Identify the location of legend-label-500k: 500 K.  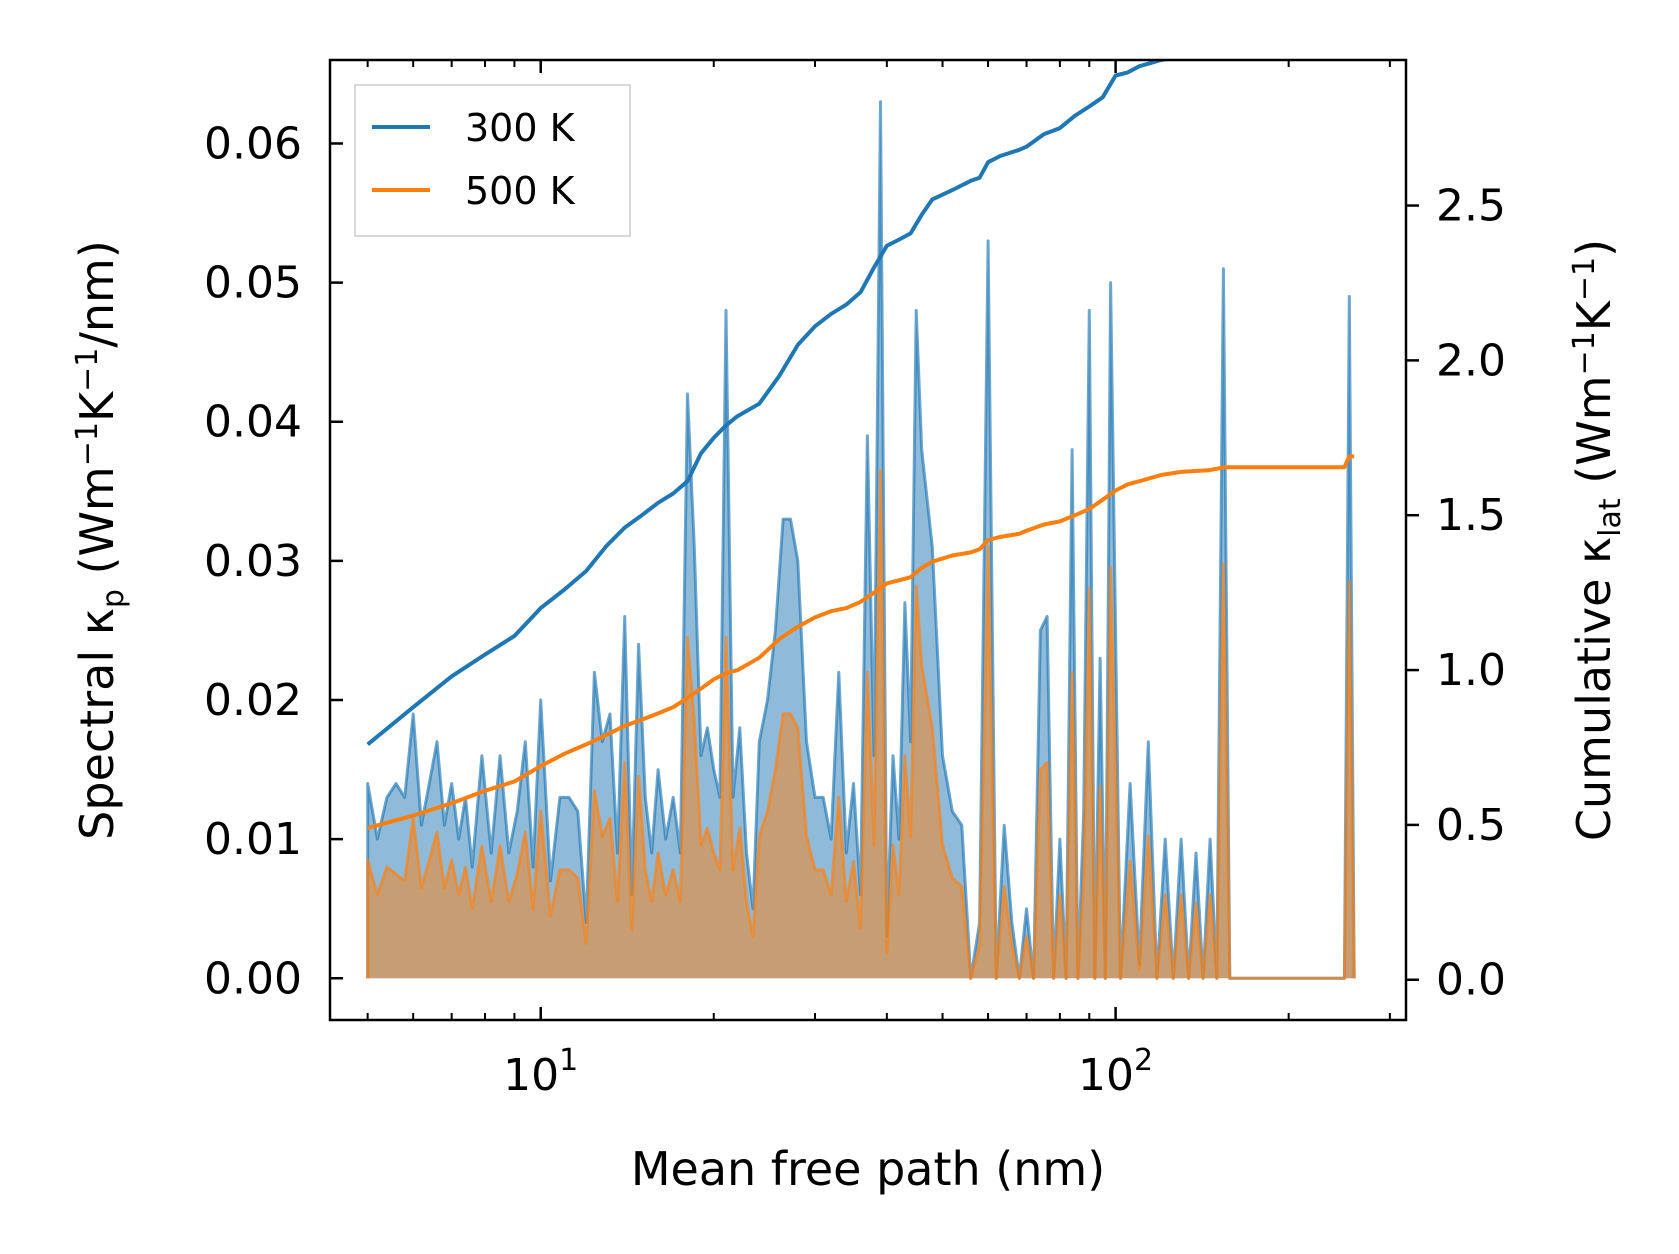
(520, 191).